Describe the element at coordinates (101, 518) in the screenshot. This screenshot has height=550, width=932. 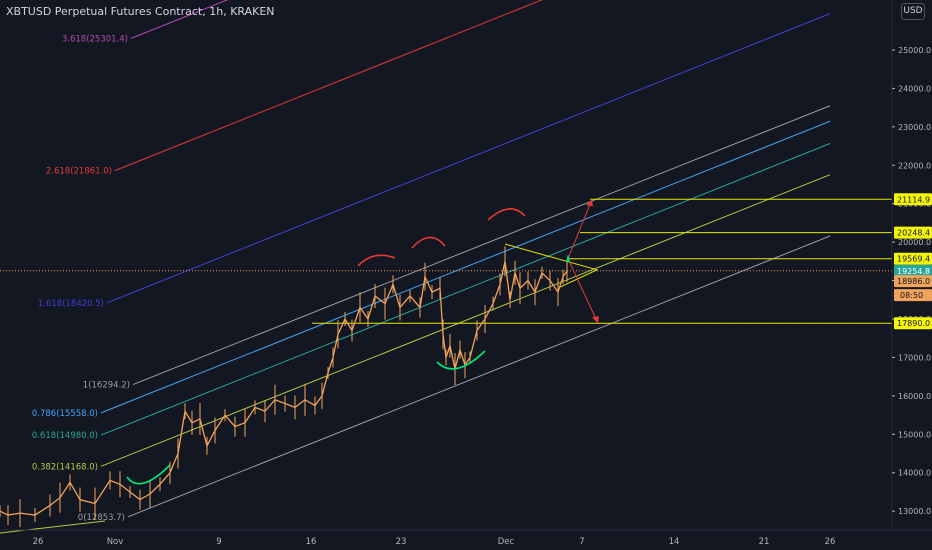
I see `fib-label-0: 0(12853.7)` at that location.